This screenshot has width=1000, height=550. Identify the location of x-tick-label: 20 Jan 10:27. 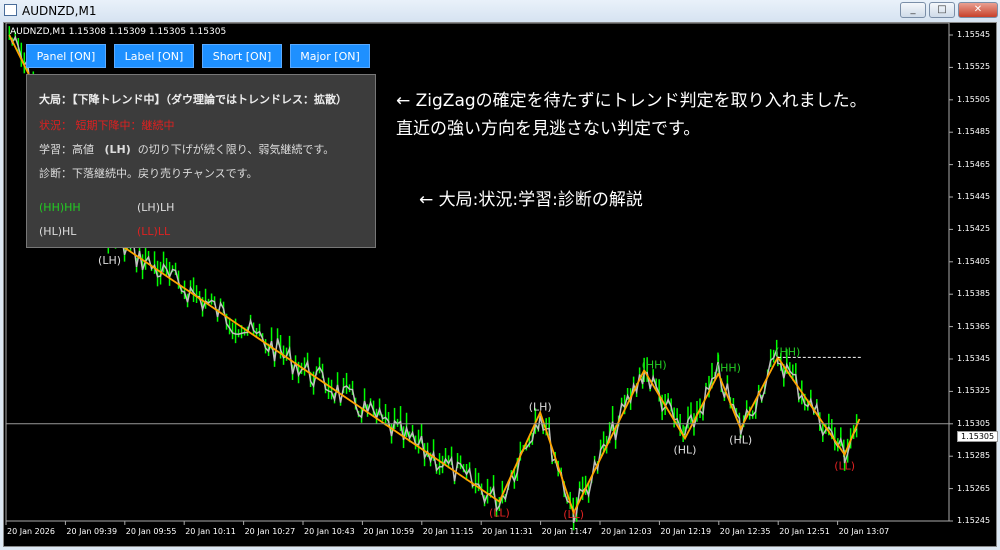
(270, 531).